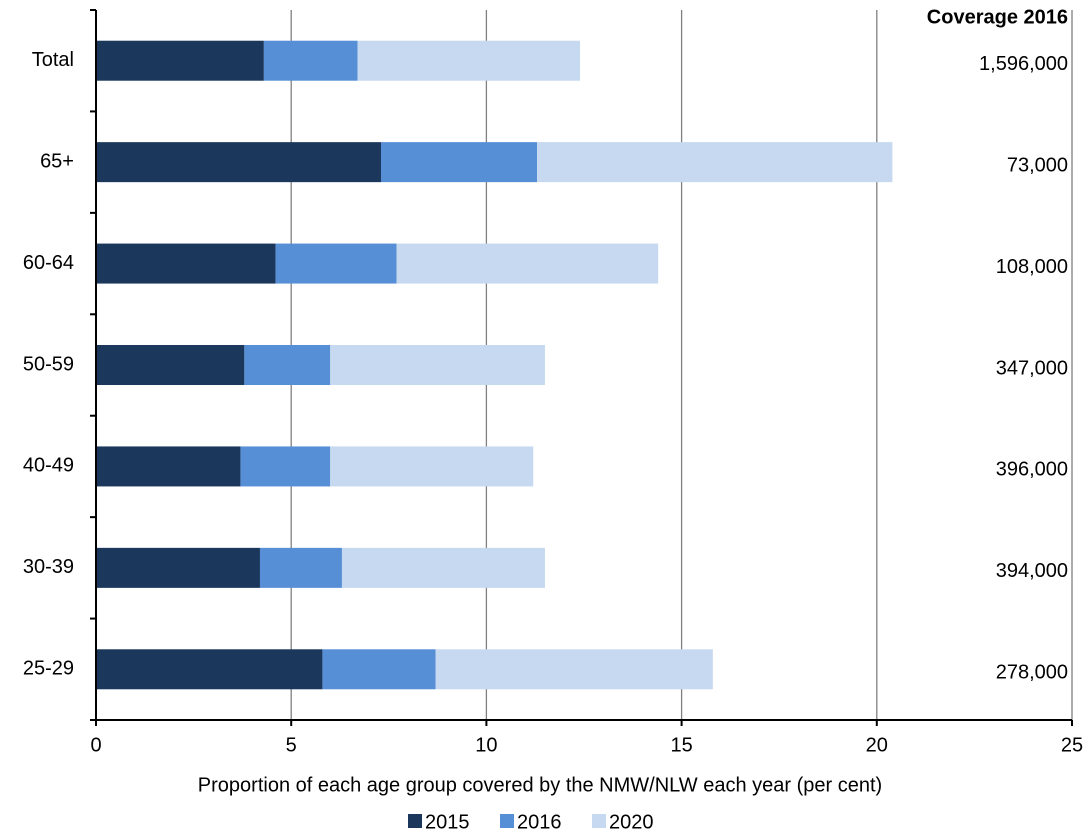 The image size is (1092, 836). Describe the element at coordinates (1032, 571) in the screenshot. I see `coverage-value: 394,000` at that location.